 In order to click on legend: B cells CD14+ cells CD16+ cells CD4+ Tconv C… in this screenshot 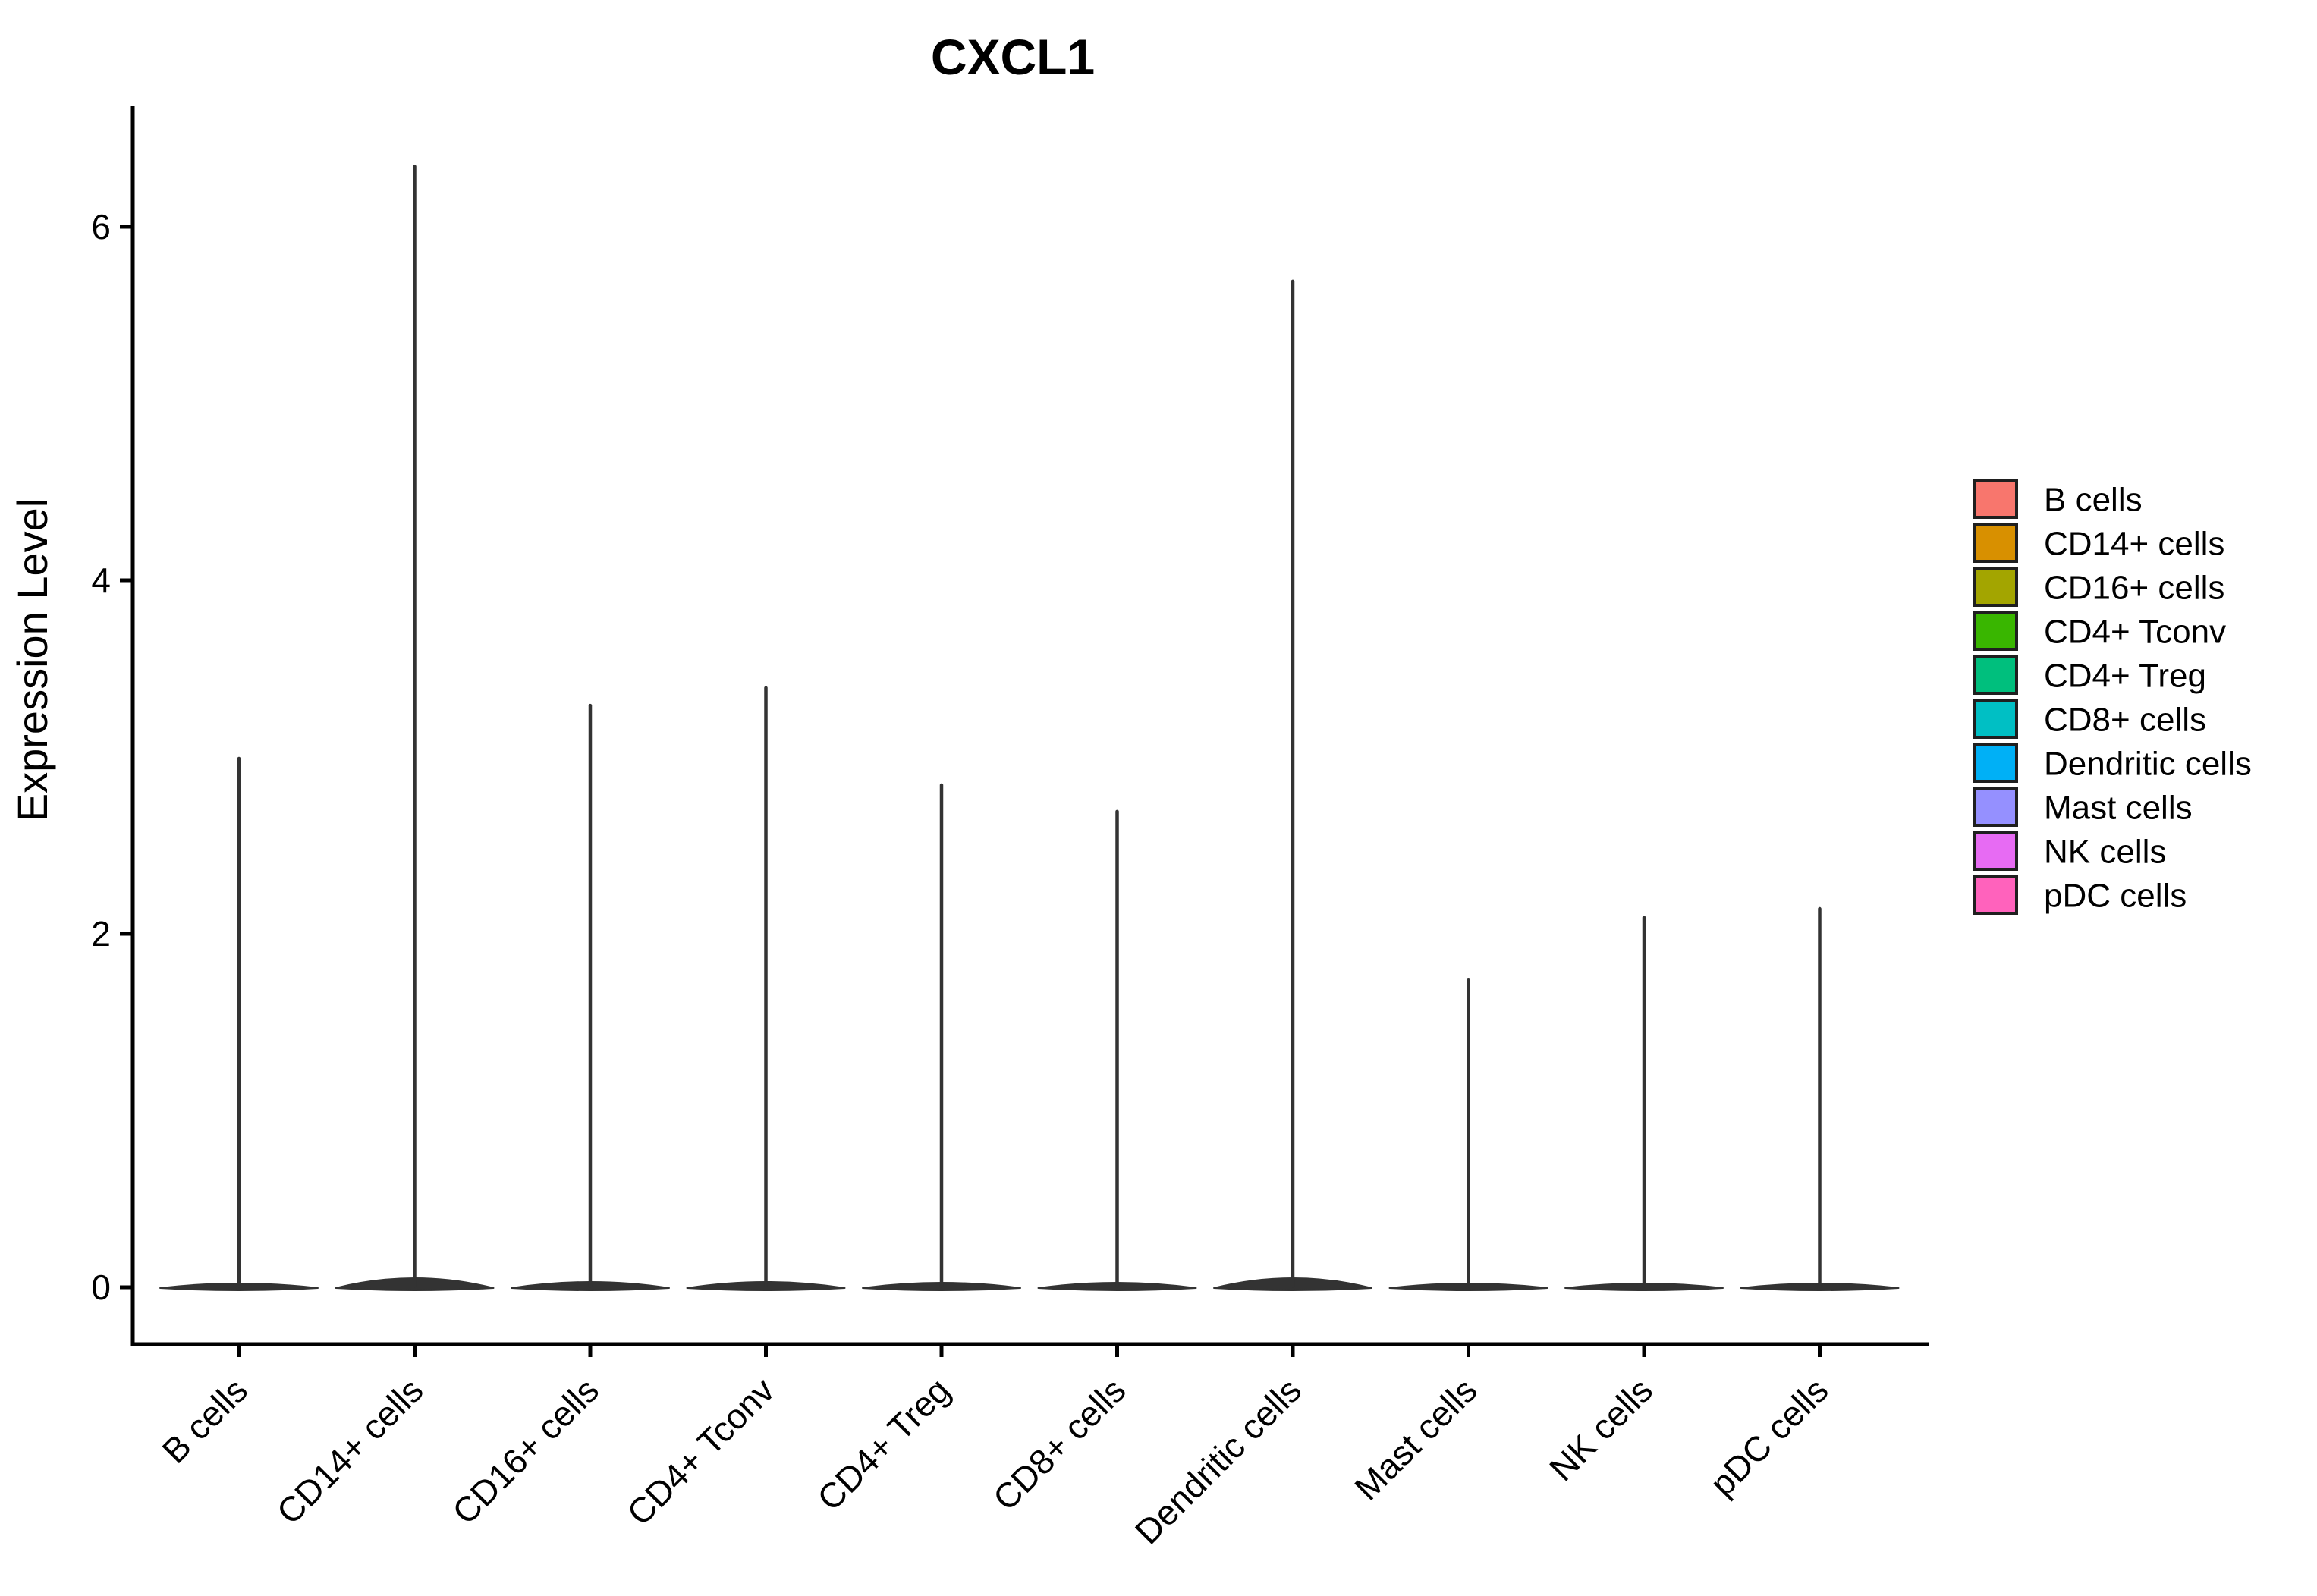, I will do `click(2112, 697)`.